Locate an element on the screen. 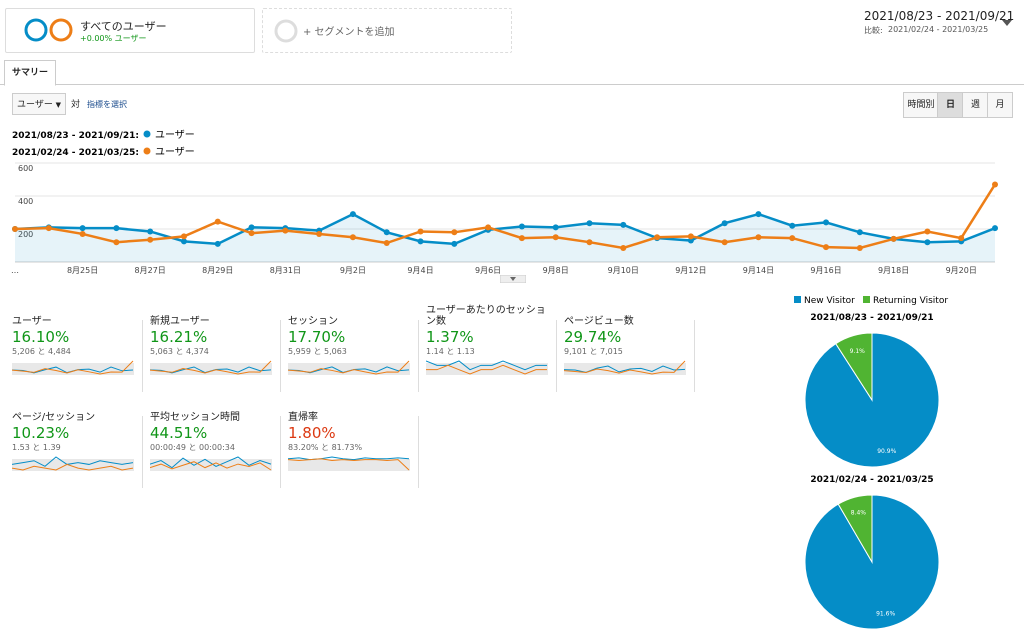 Image resolution: width=1024 pixels, height=635 pixels. granularity-button: 週 is located at coordinates (975, 105).